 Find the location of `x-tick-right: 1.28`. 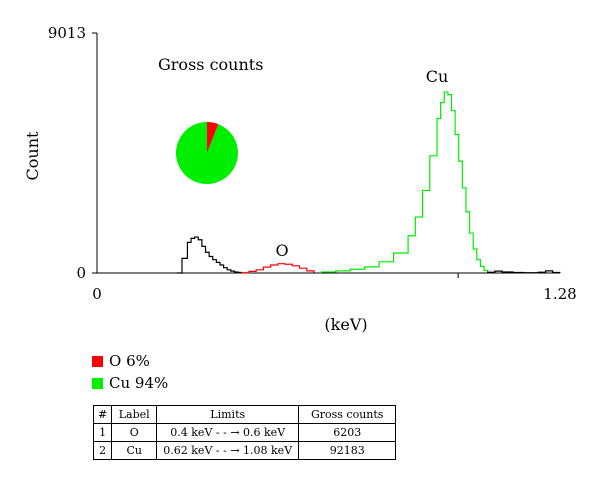

x-tick-right: 1.28 is located at coordinates (559, 294).